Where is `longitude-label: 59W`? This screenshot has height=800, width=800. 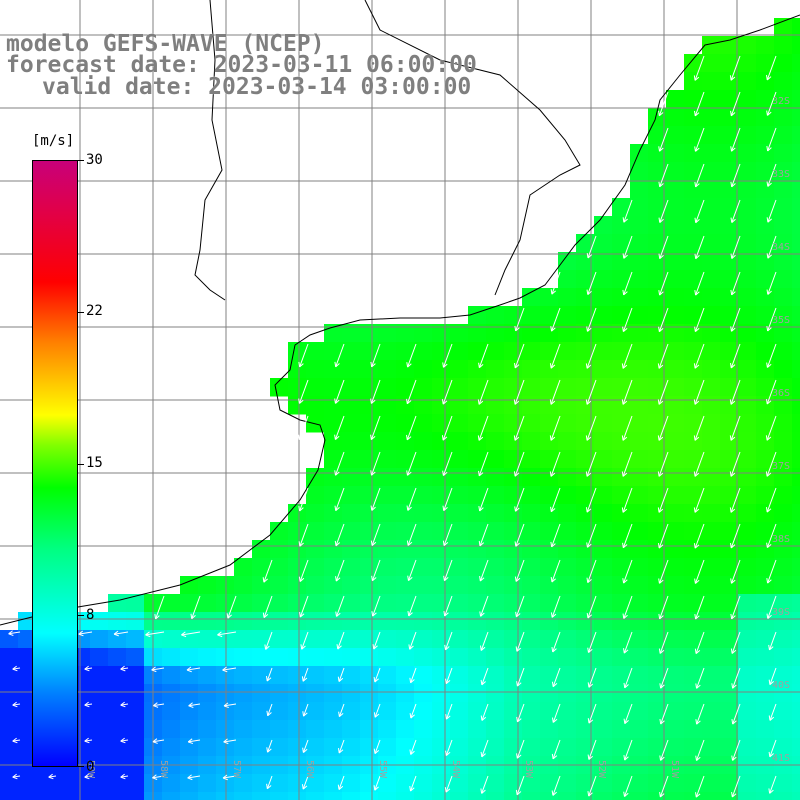 longitude-label: 59W is located at coordinates (90, 769).